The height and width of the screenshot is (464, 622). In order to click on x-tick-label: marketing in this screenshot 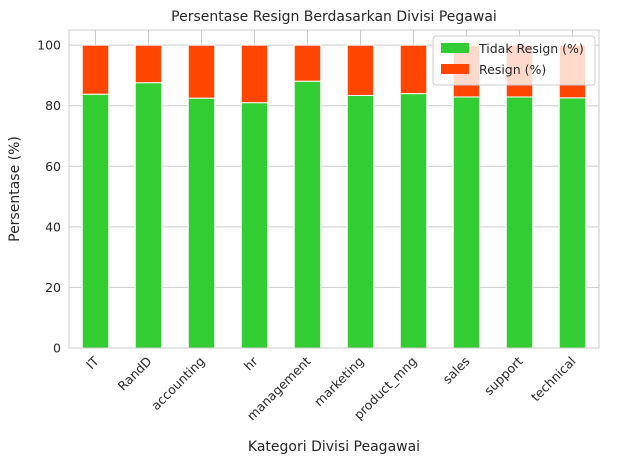, I will do `click(339, 382)`.